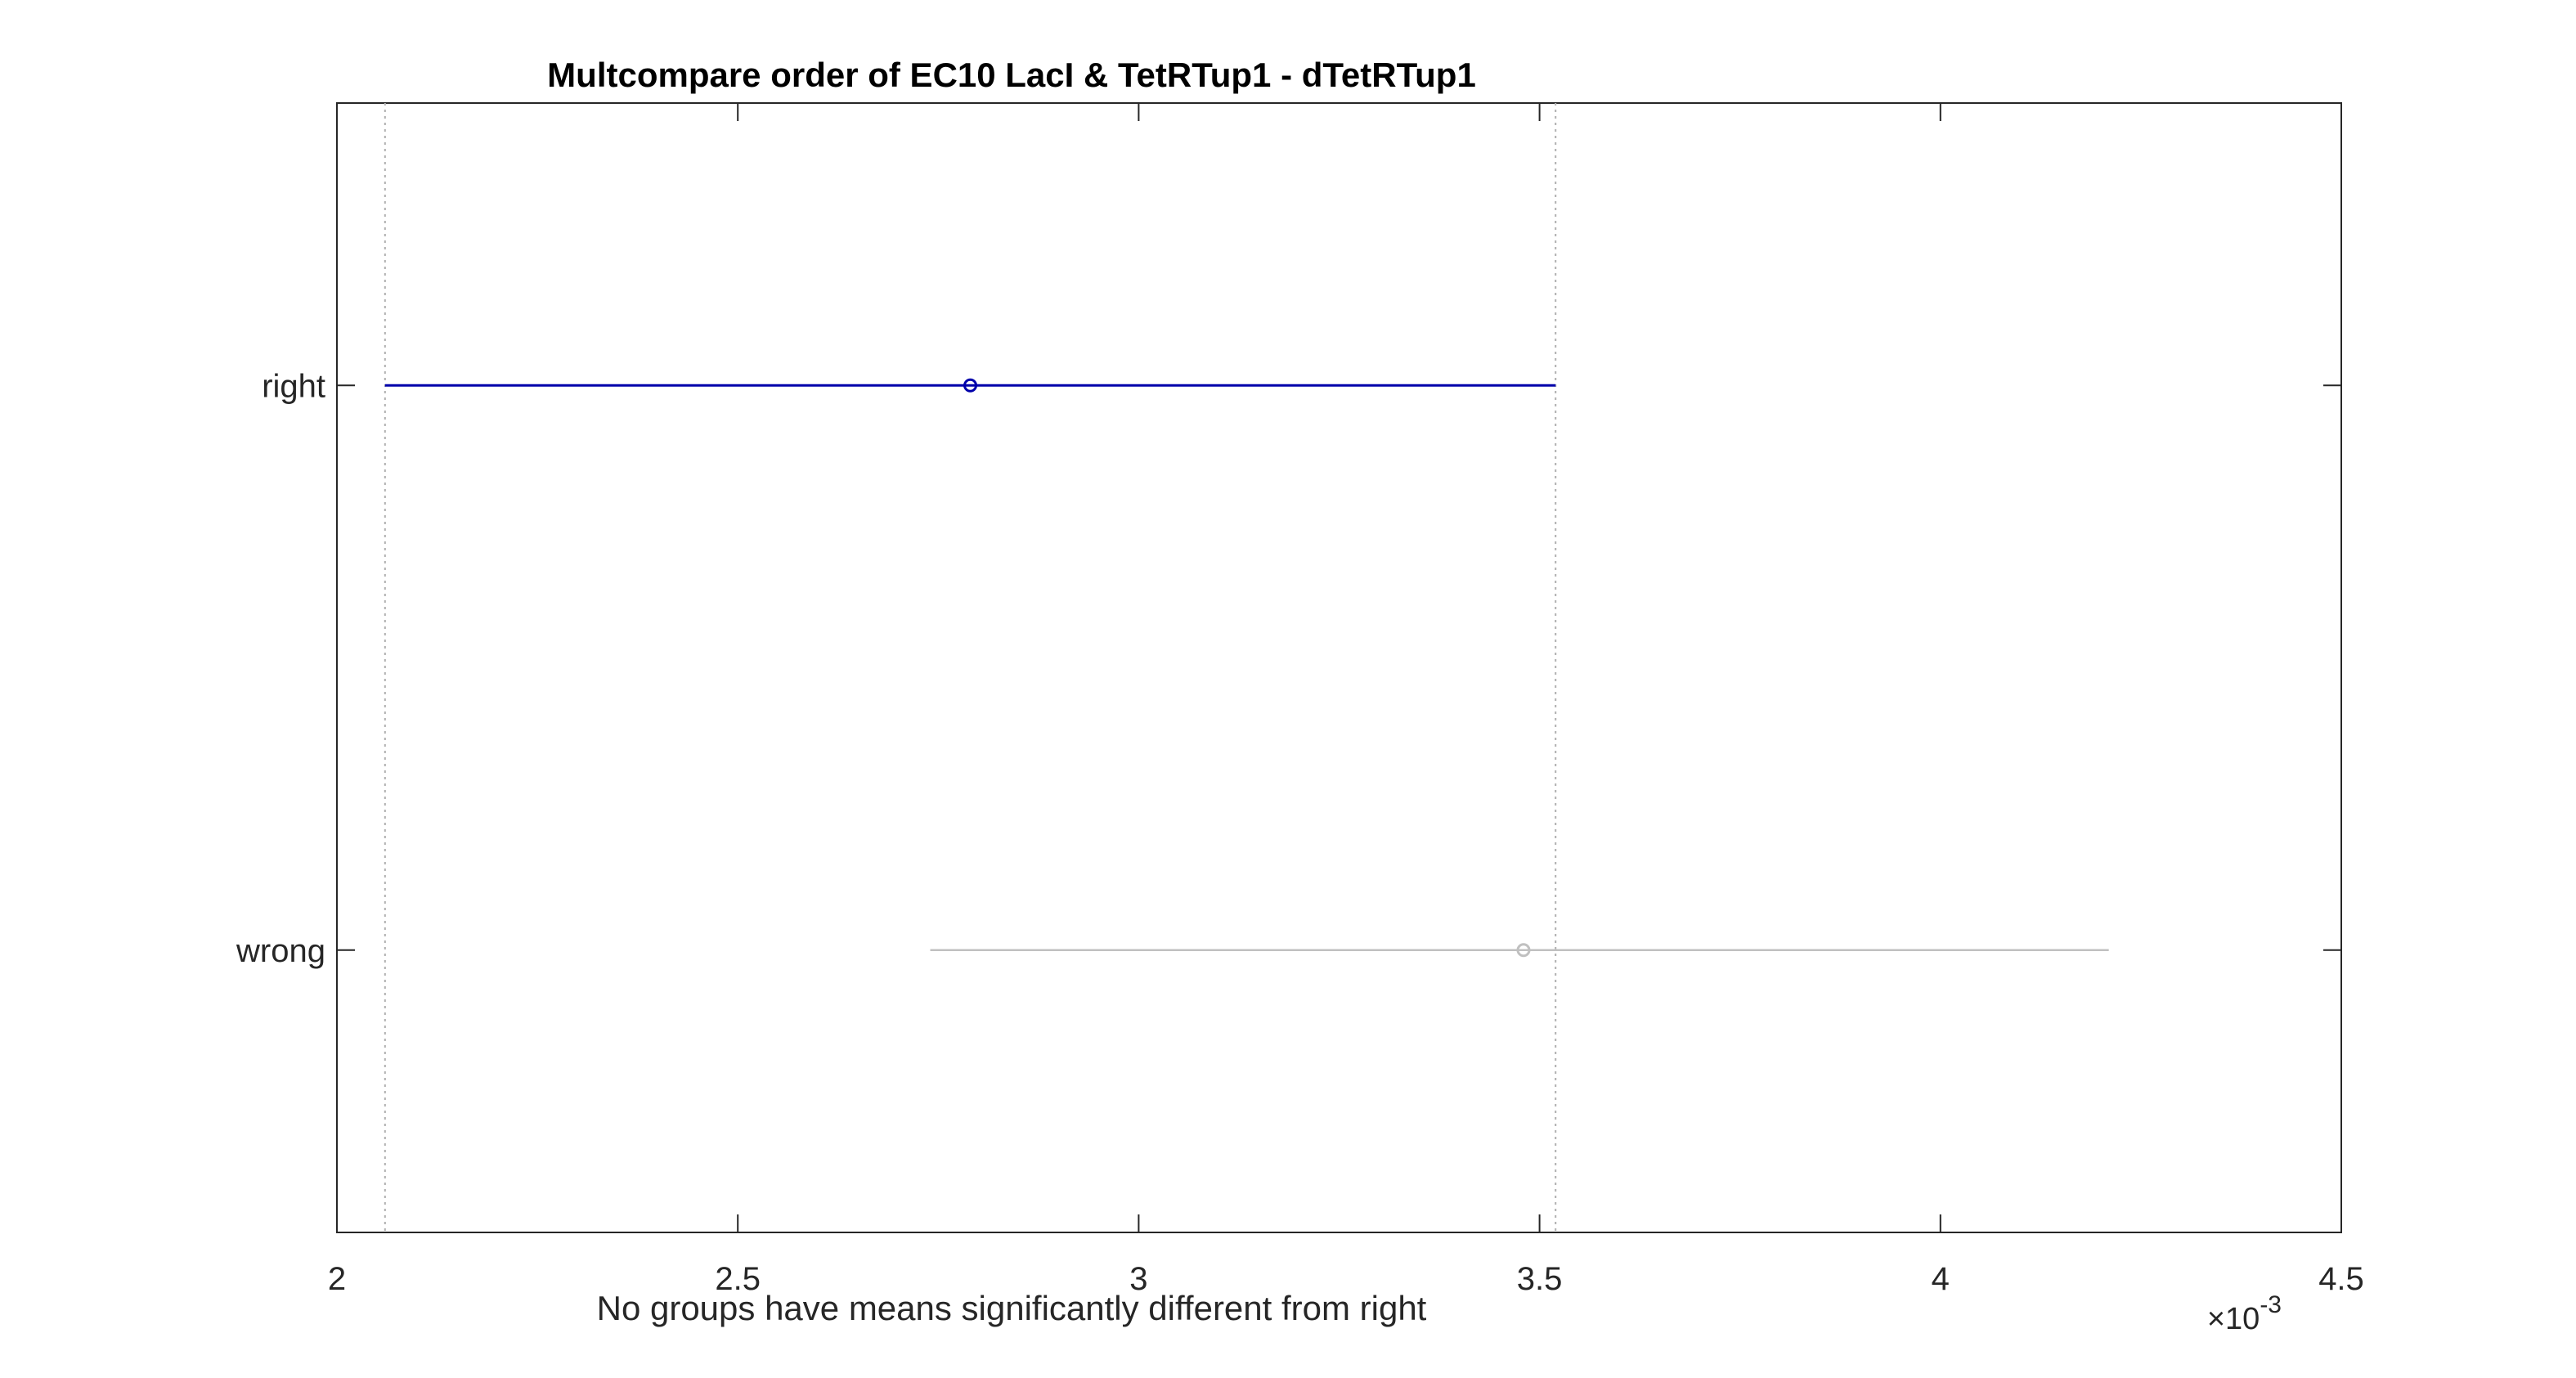  I want to click on mean-marker-right, so click(970, 385).